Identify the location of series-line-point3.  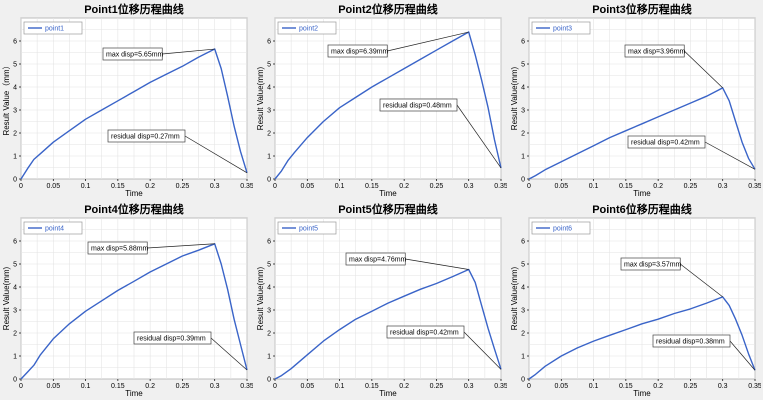
(642, 133).